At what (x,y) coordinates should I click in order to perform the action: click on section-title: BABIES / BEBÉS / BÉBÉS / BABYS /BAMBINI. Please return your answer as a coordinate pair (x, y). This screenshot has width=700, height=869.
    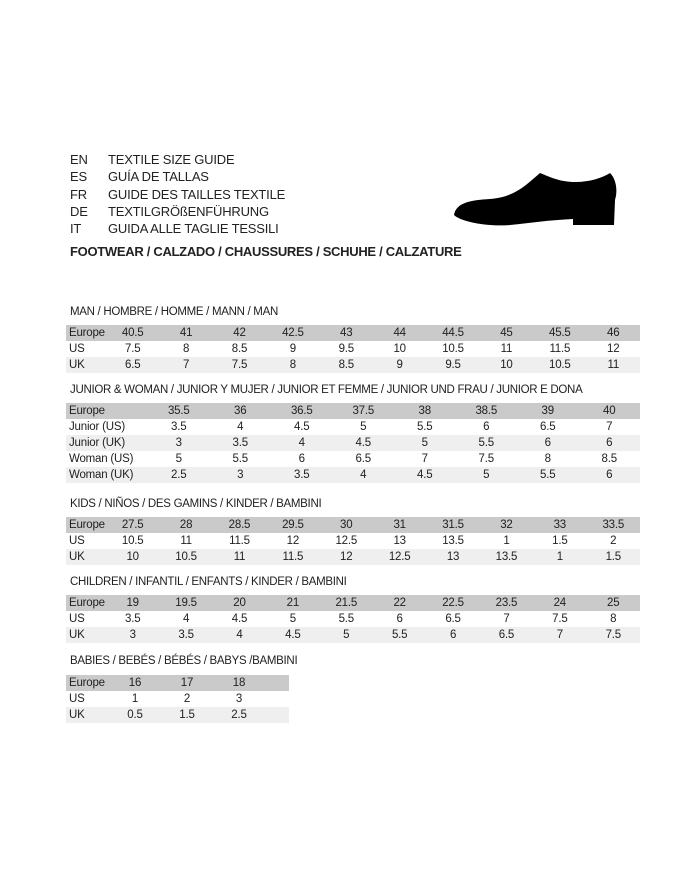
    Looking at the image, I should click on (184, 661).